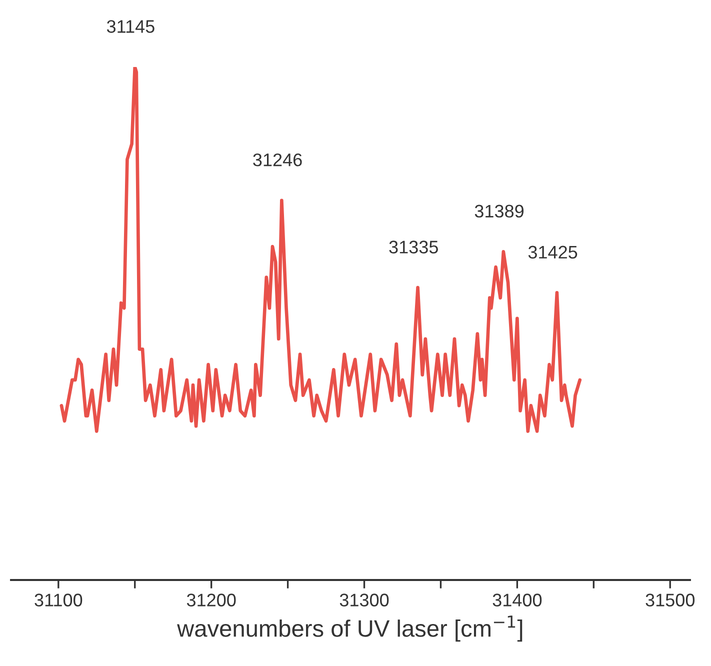 This screenshot has width=711, height=666. What do you see at coordinates (277, 159) in the screenshot?
I see `annotation: 31246` at bounding box center [277, 159].